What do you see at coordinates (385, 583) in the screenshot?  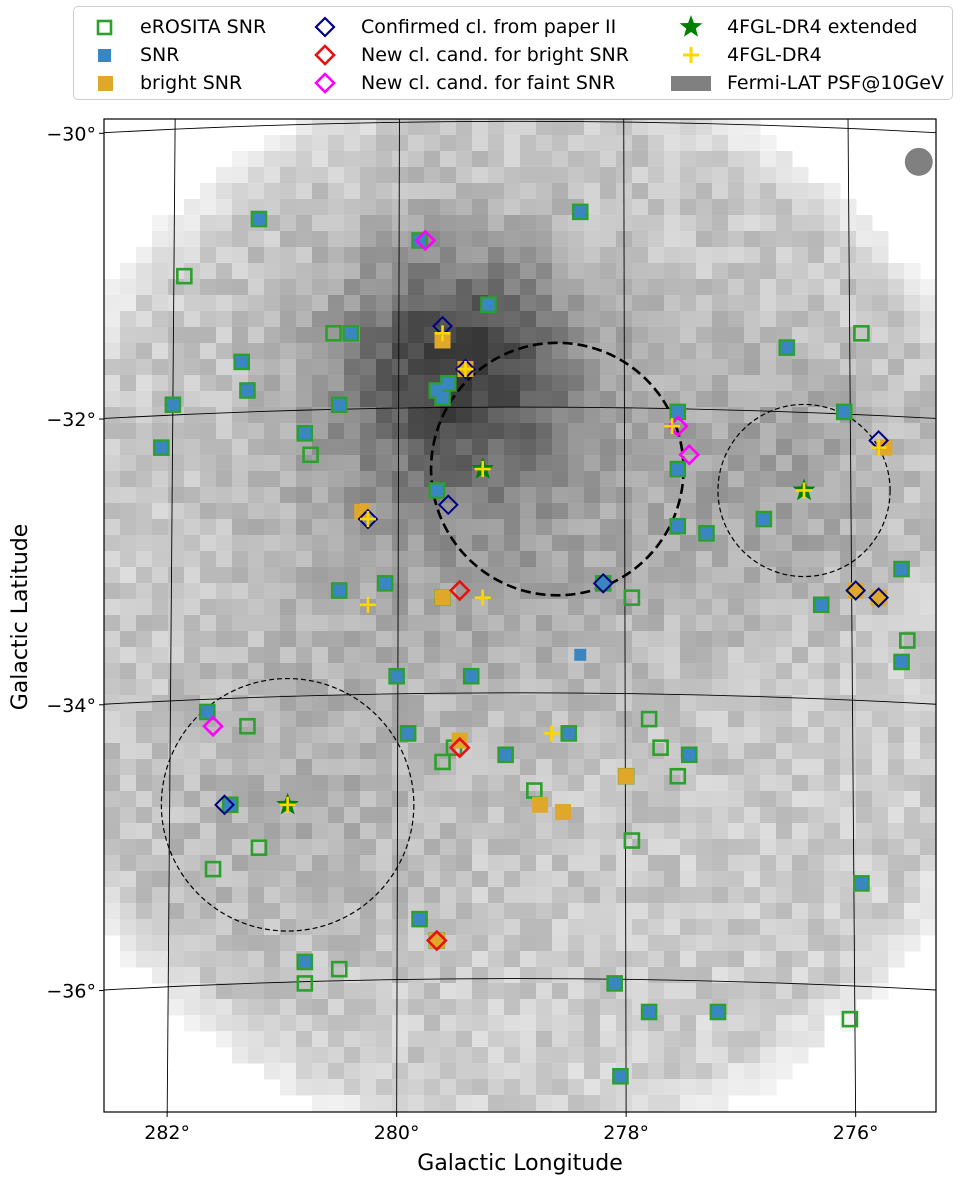 I see `snr-marker` at bounding box center [385, 583].